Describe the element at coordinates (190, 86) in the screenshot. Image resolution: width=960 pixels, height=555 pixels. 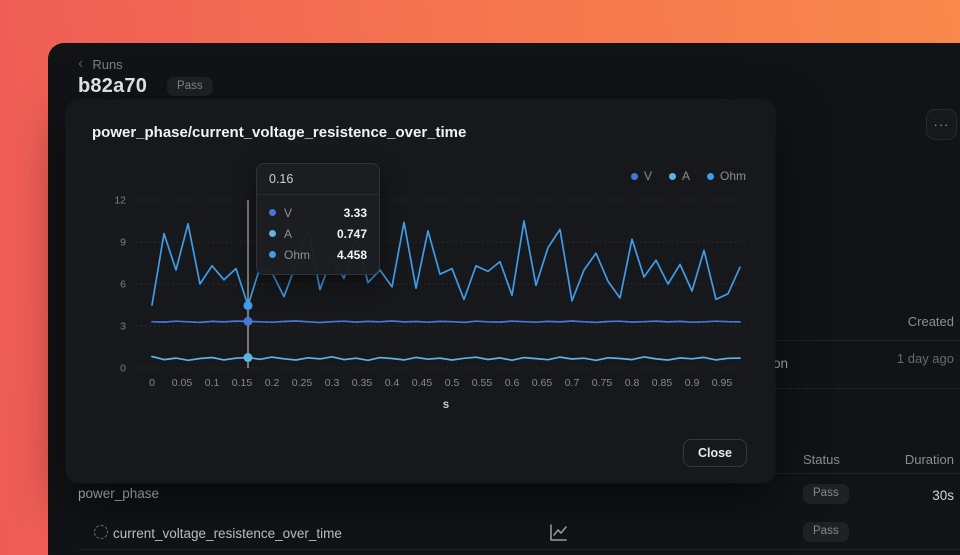
I see `run-status-badge: Pass` at that location.